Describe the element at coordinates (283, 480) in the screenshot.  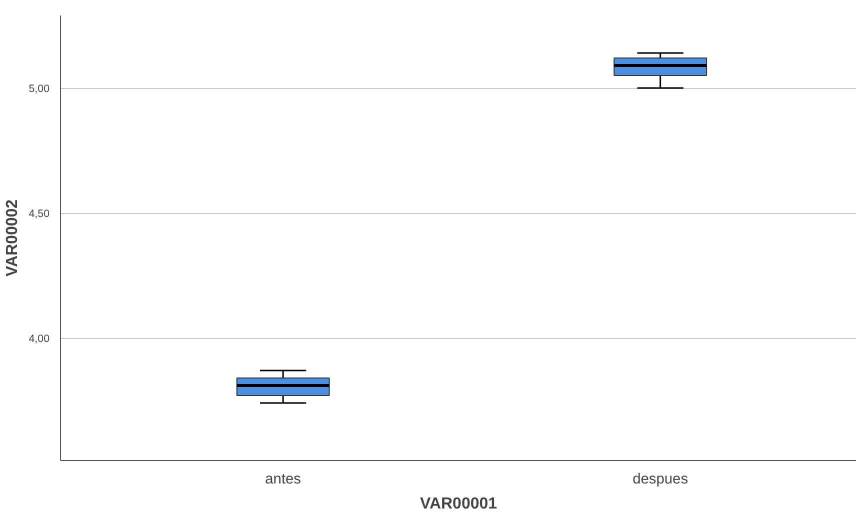
I see `x-tick-label: antes` at that location.